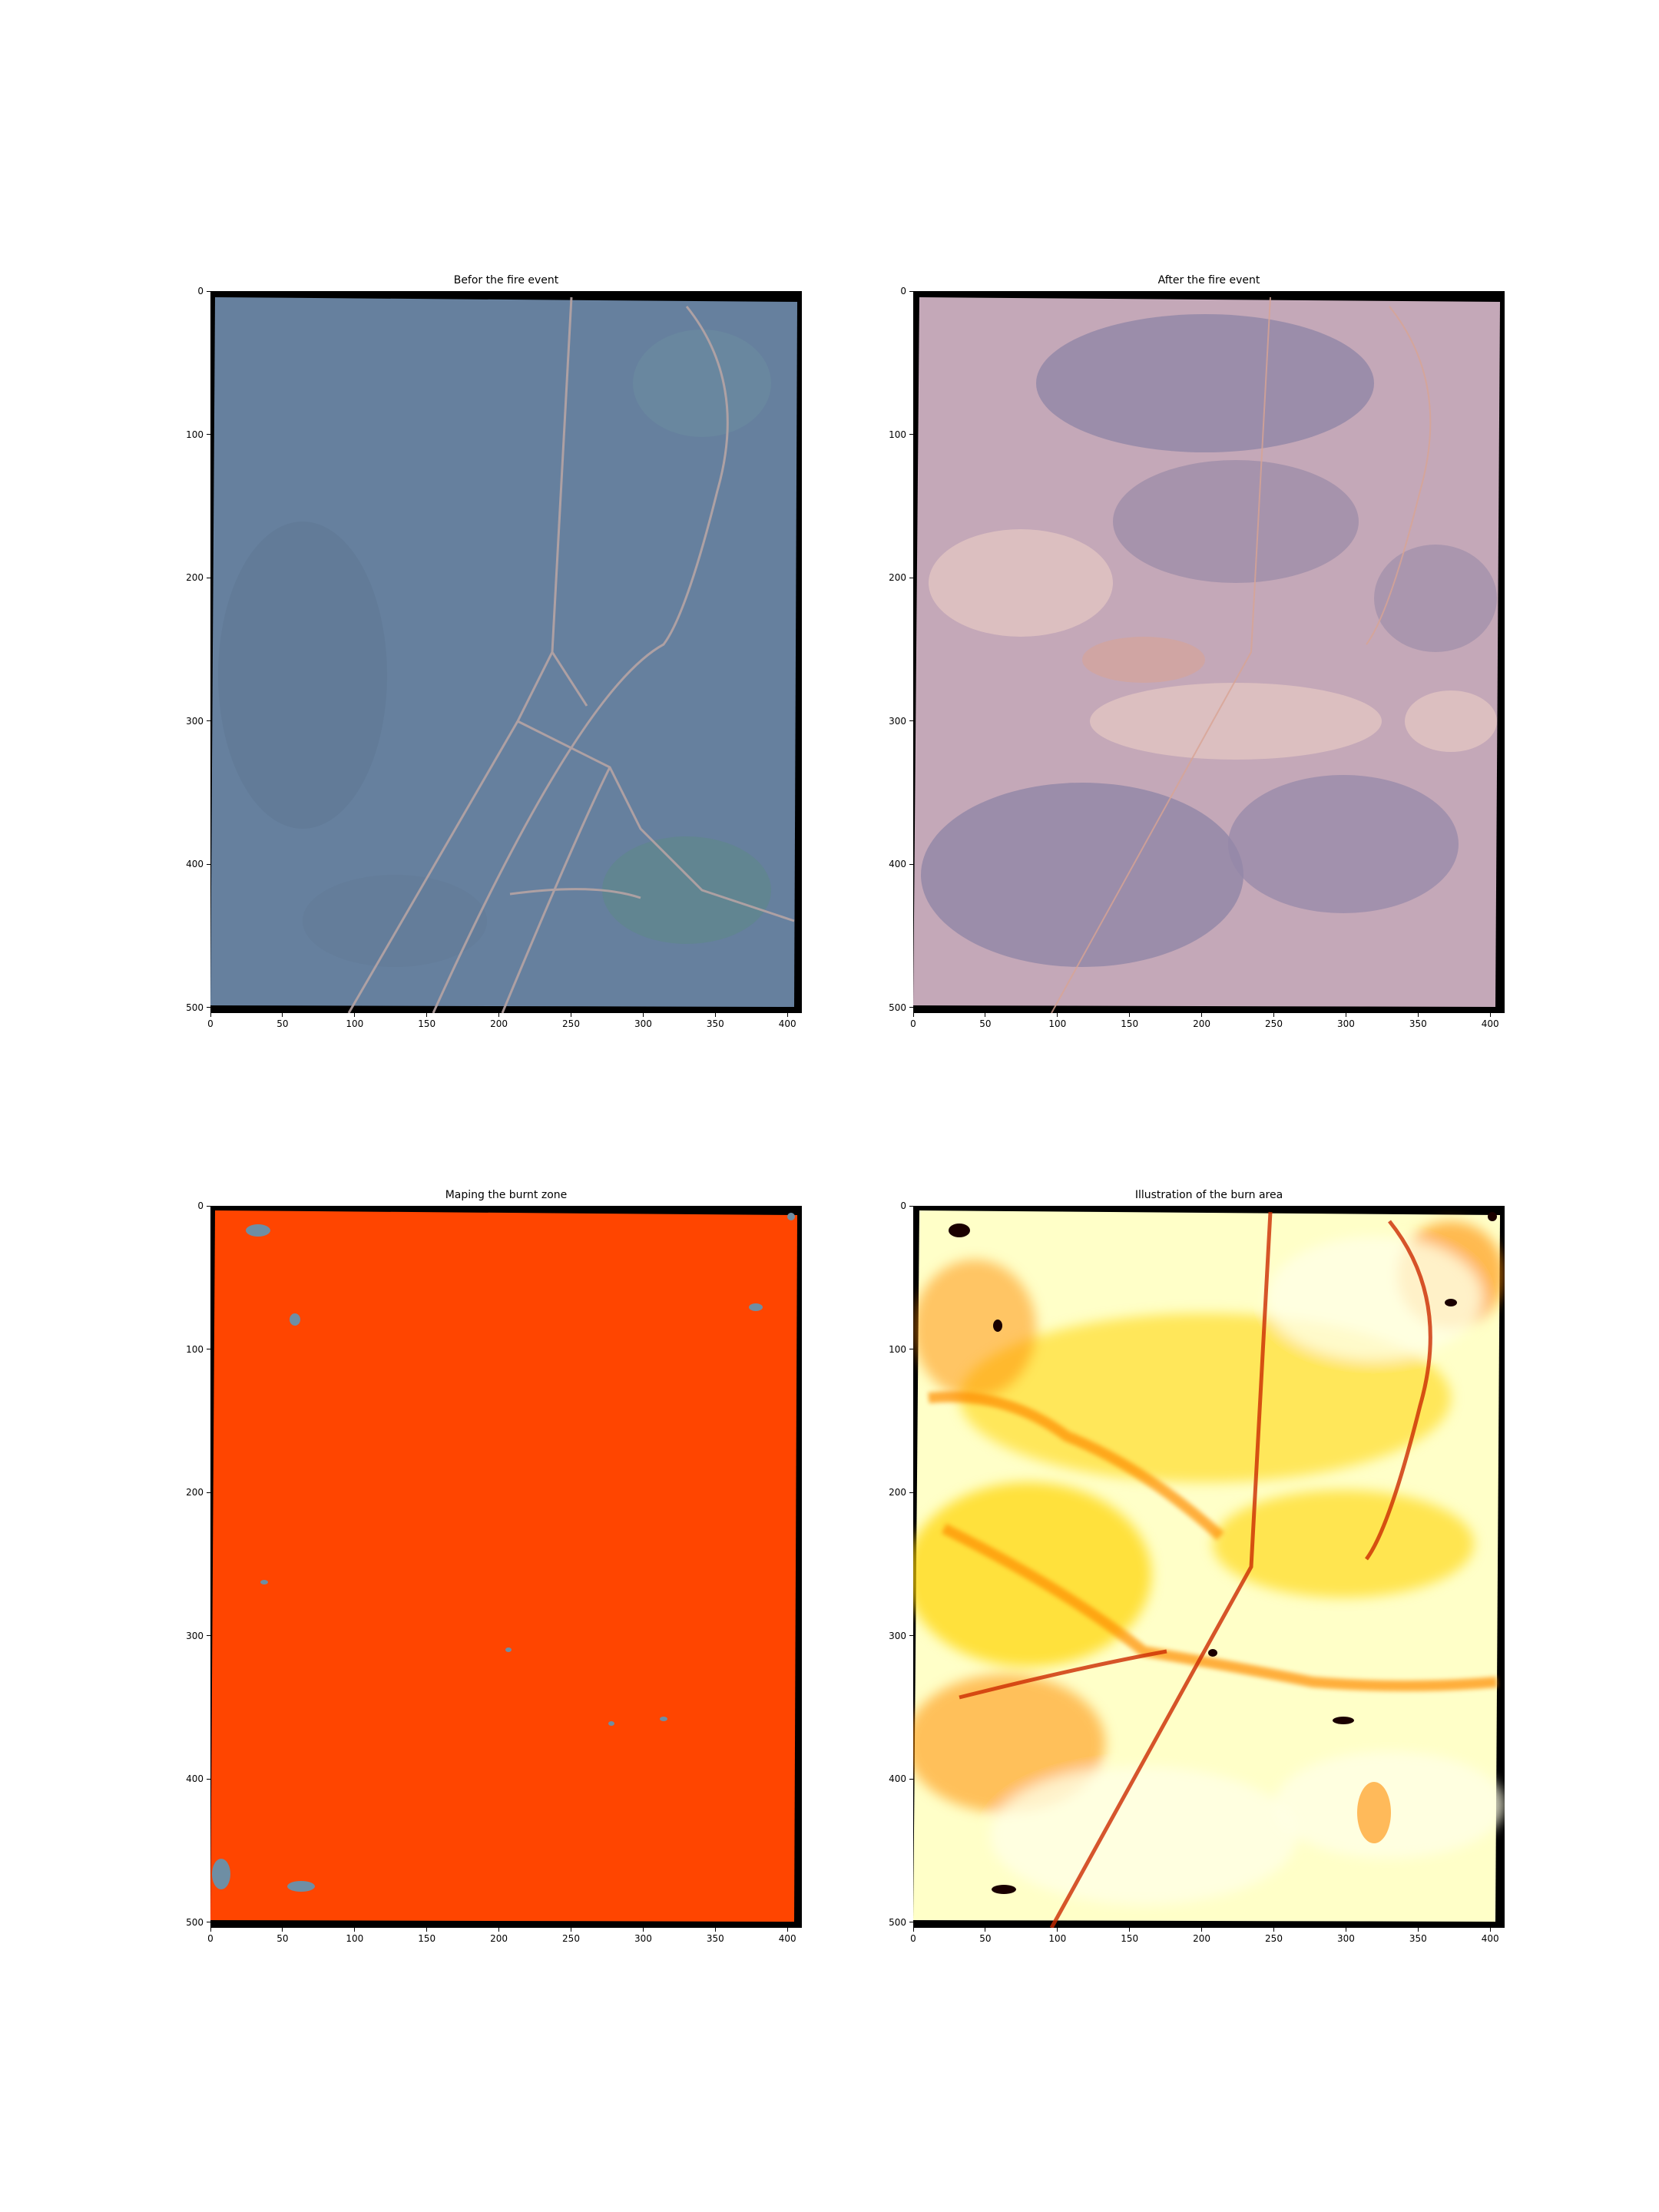 This screenshot has width=1659, height=2212. Describe the element at coordinates (195, 1007) in the screenshot. I see `y-tick-label: 500` at that location.